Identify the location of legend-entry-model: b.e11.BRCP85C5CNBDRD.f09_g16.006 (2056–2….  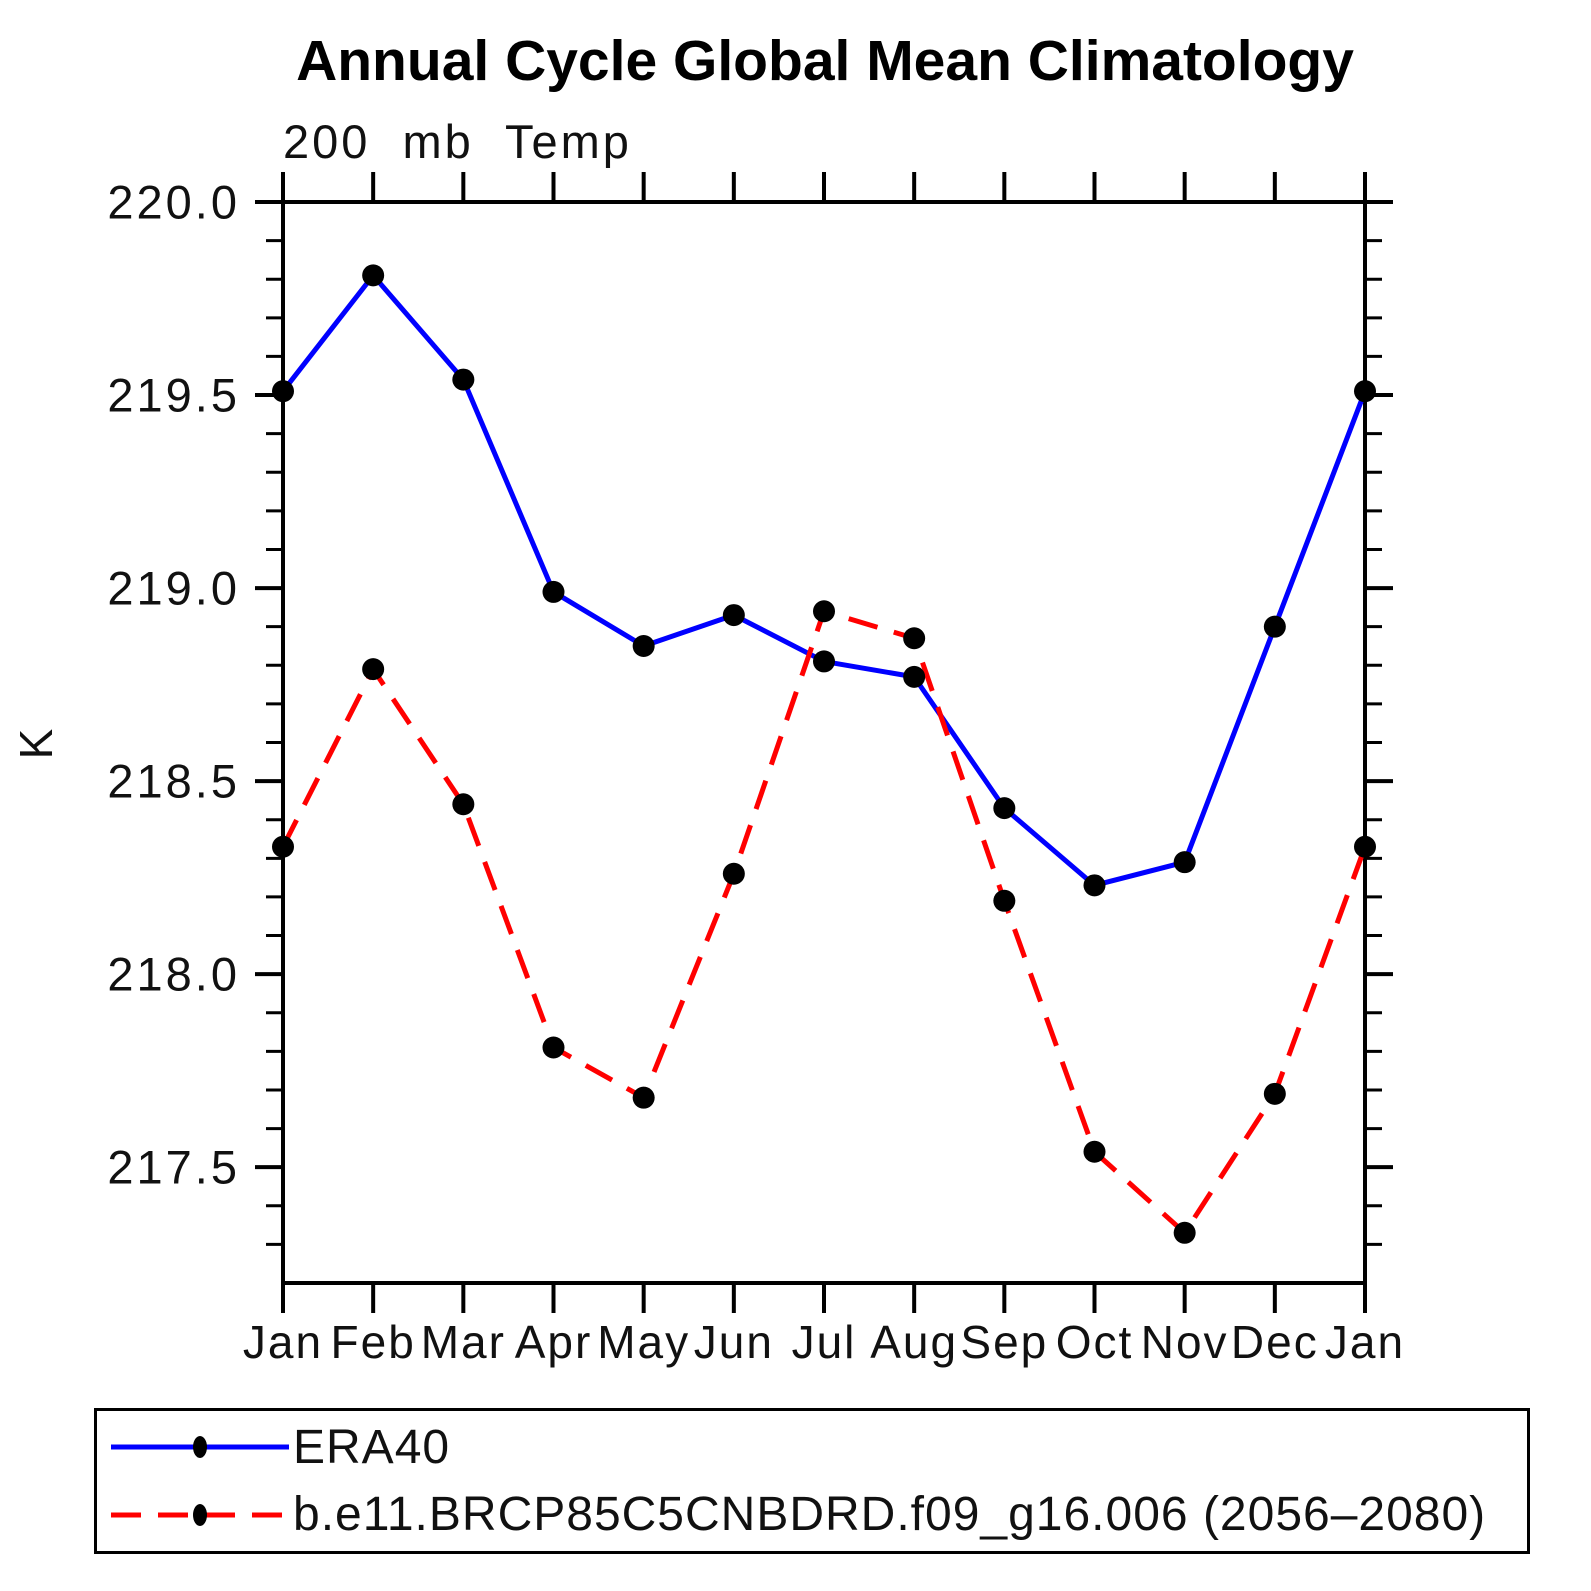
(812, 1515).